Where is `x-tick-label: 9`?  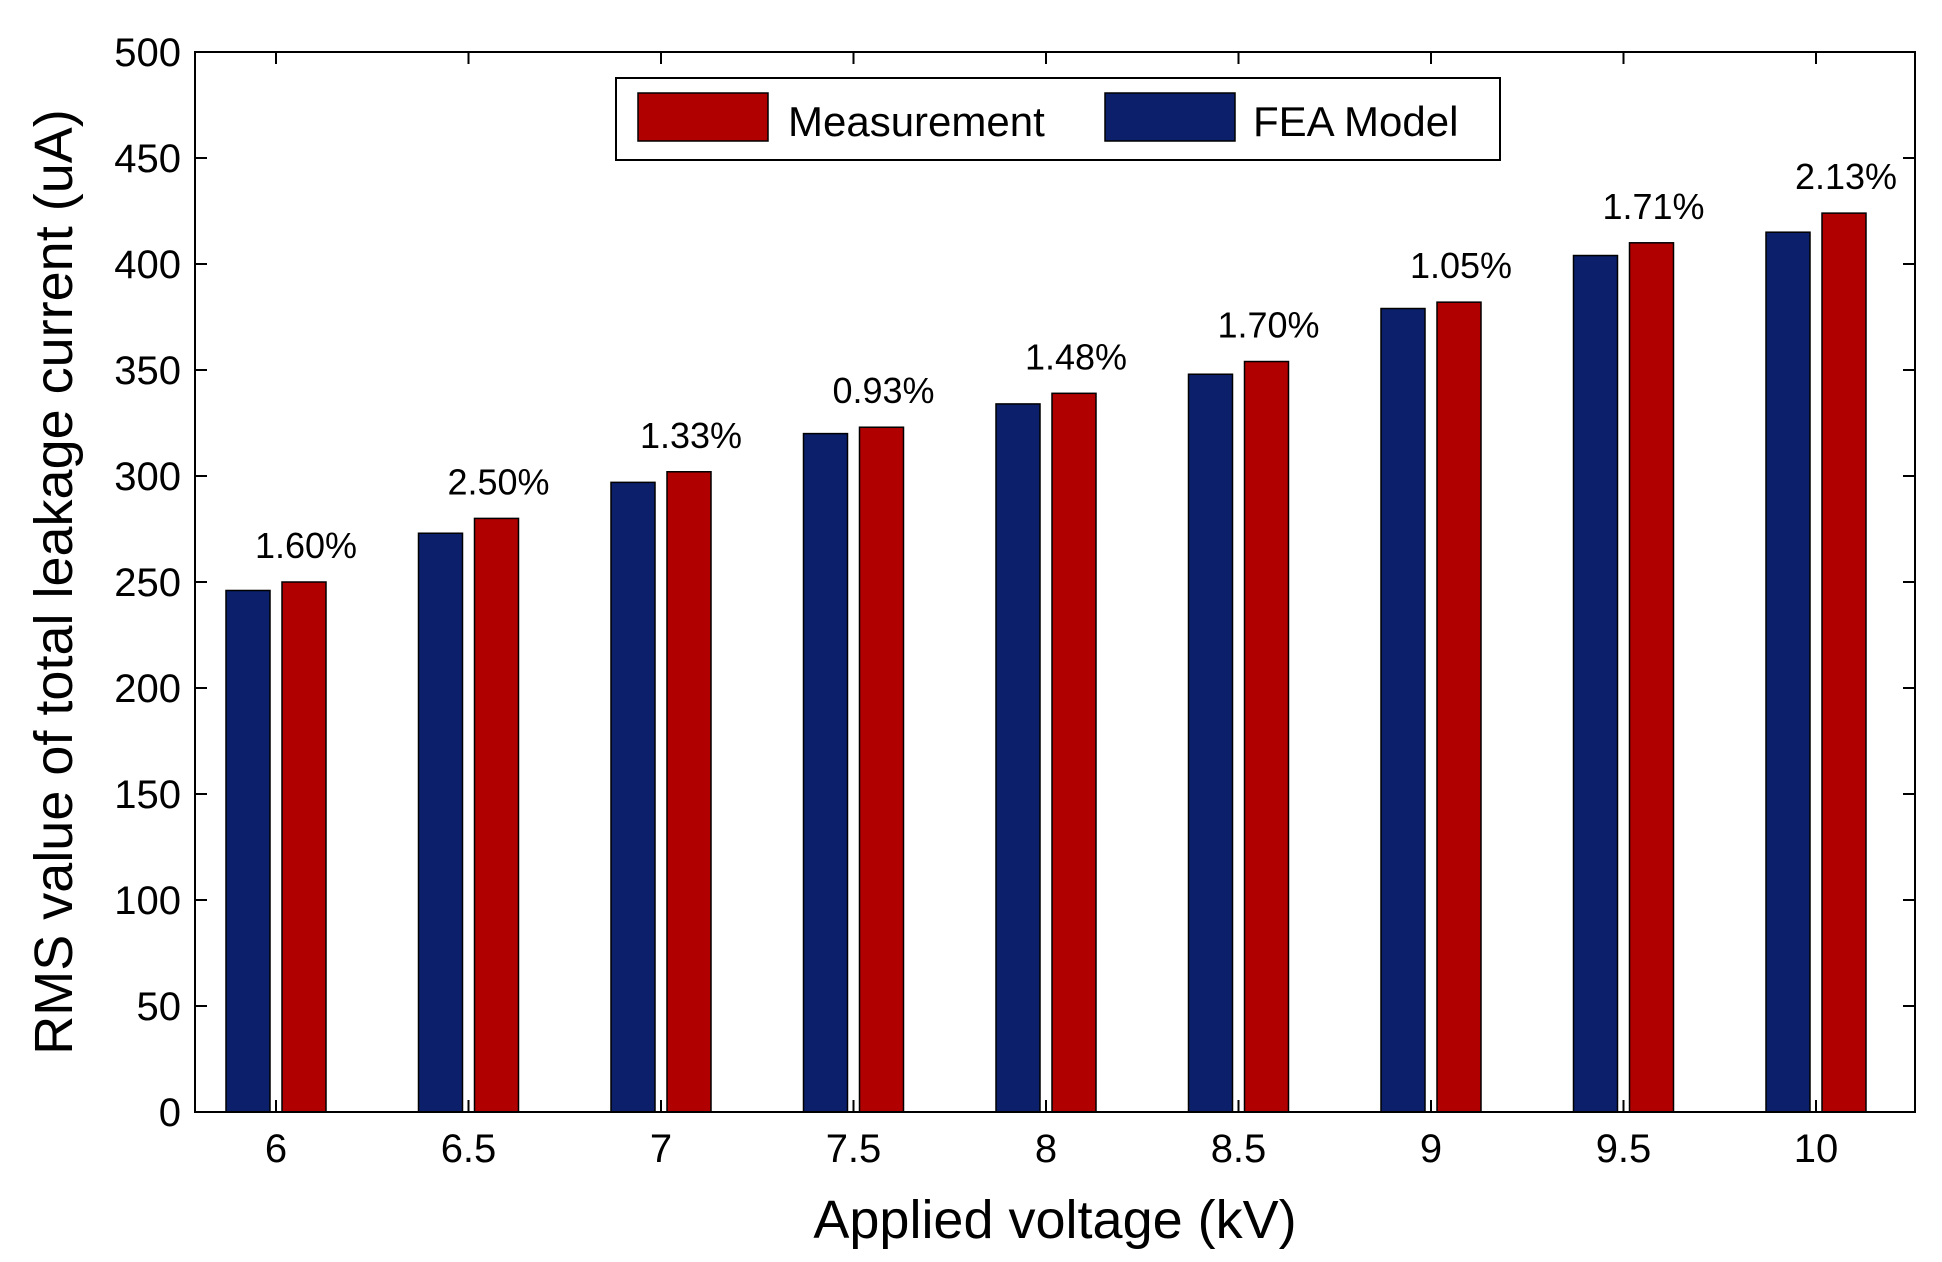 x-tick-label: 9 is located at coordinates (1431, 1149).